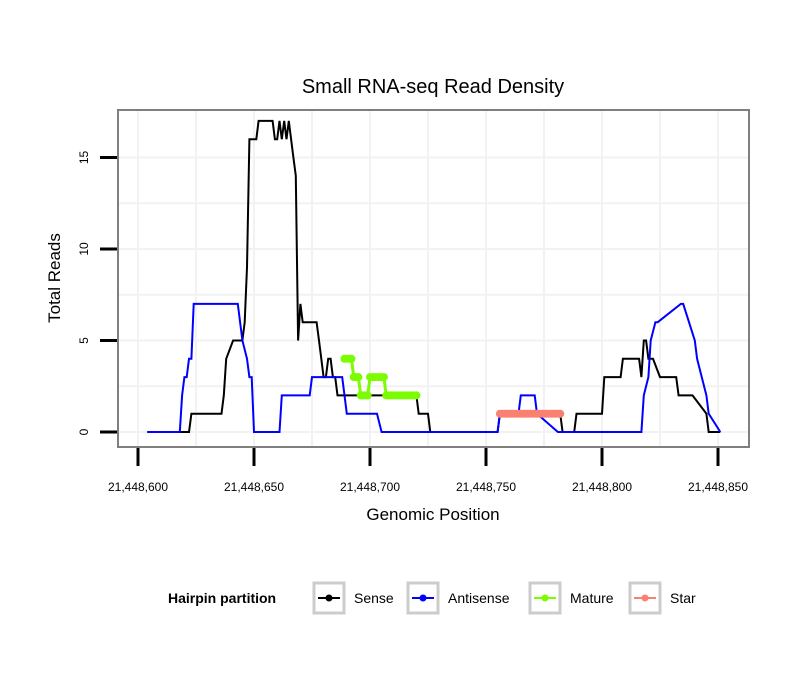  Describe the element at coordinates (683, 598) in the screenshot. I see `legend-label: Star` at that location.